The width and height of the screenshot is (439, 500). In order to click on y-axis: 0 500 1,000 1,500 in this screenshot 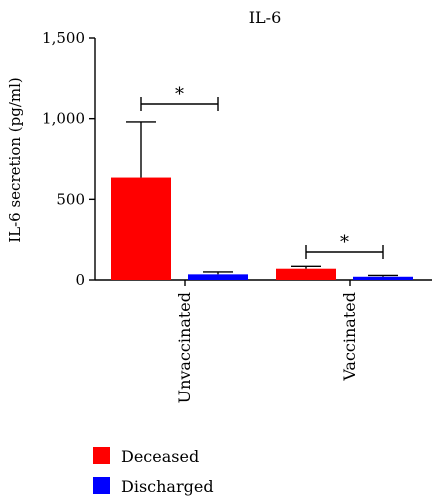, I will do `click(69, 159)`.